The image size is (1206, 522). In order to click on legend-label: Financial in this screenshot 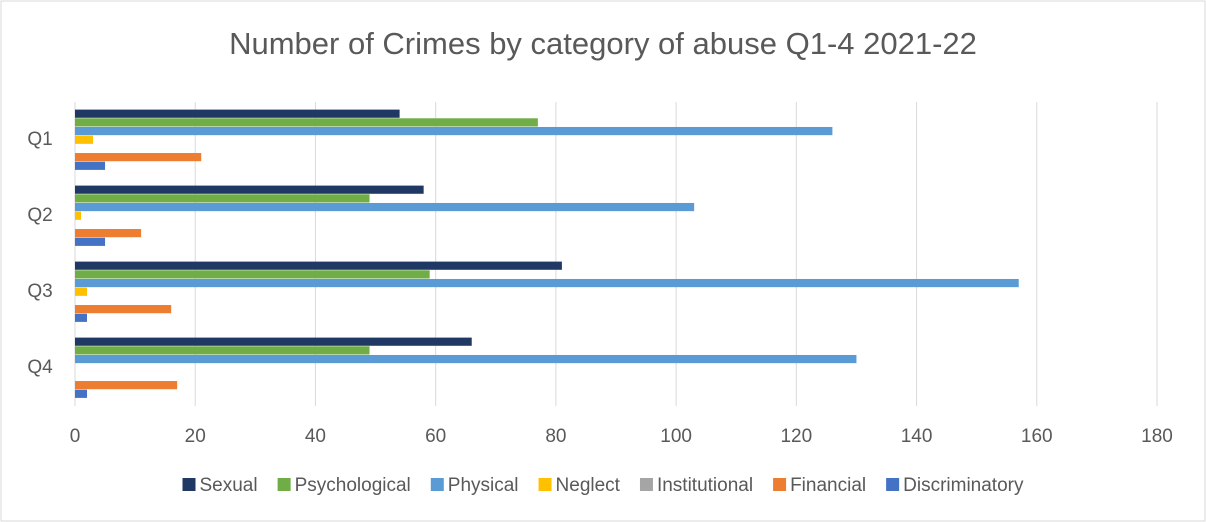, I will do `click(828, 485)`.